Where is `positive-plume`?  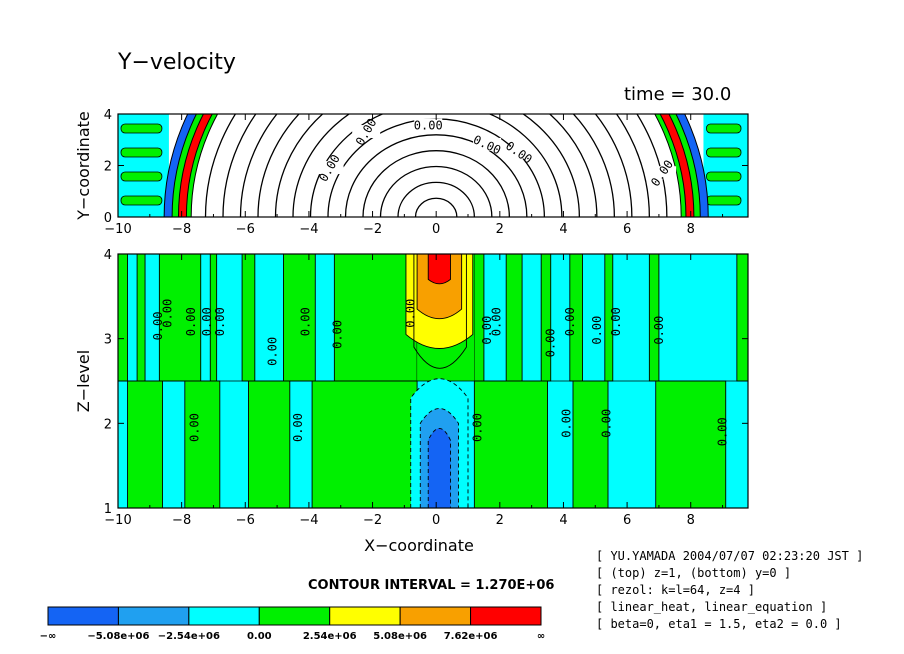
positive-plume is located at coordinates (439, 269).